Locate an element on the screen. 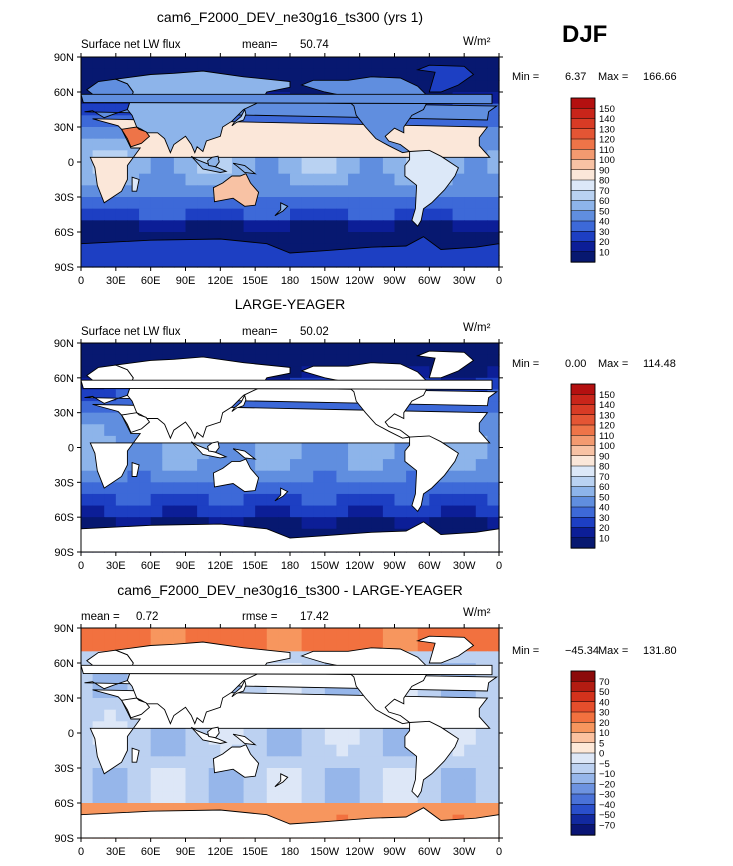 This screenshot has width=733, height=866. lon-tick-label: 150E is located at coordinates (255, 852).